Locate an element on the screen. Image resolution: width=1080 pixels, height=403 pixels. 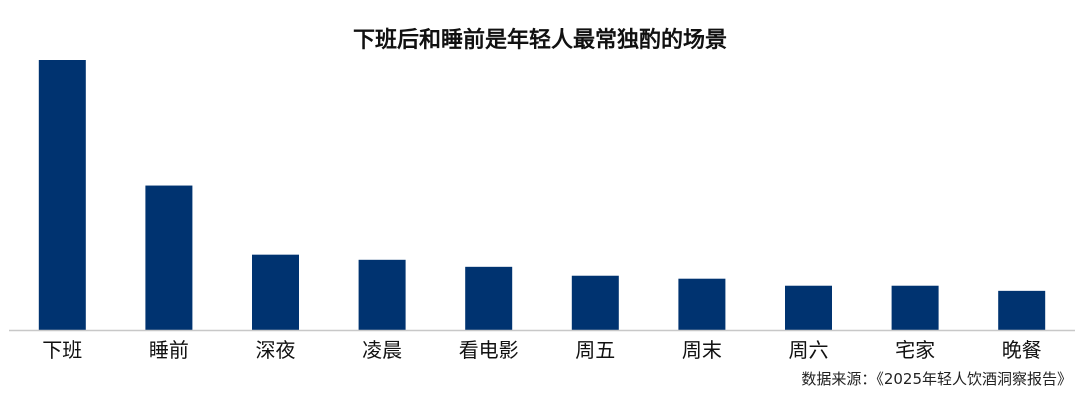
x-tick-label: 周末 is located at coordinates (702, 350).